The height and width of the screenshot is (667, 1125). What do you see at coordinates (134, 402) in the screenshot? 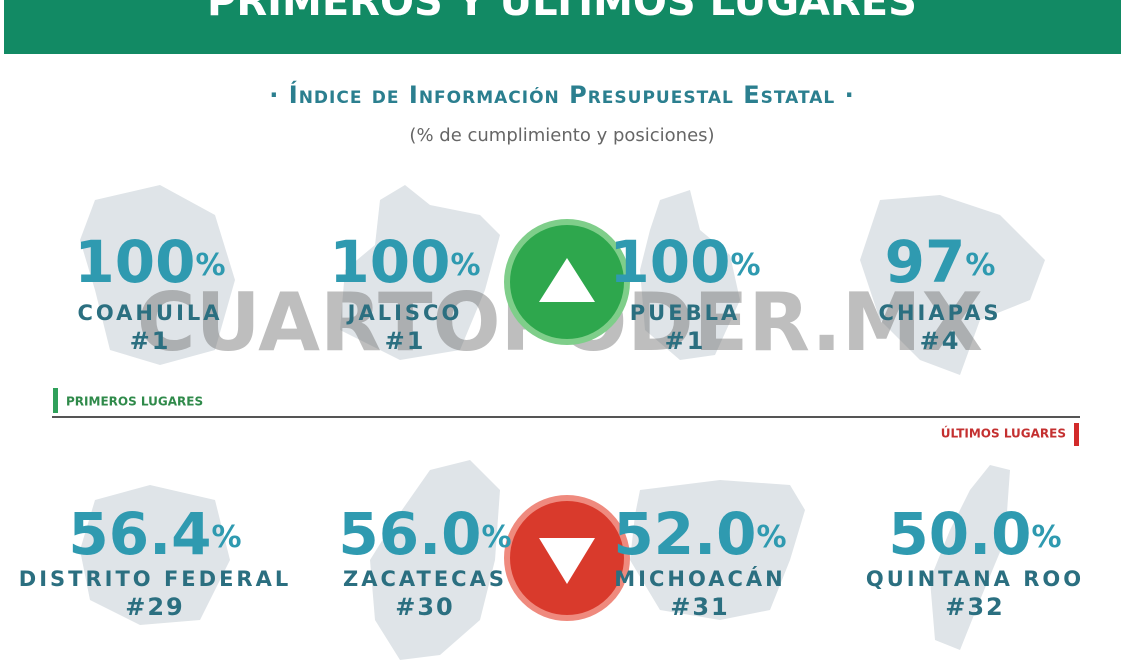
I see `top-label: PRIMEROS LUGARES` at bounding box center [134, 402].